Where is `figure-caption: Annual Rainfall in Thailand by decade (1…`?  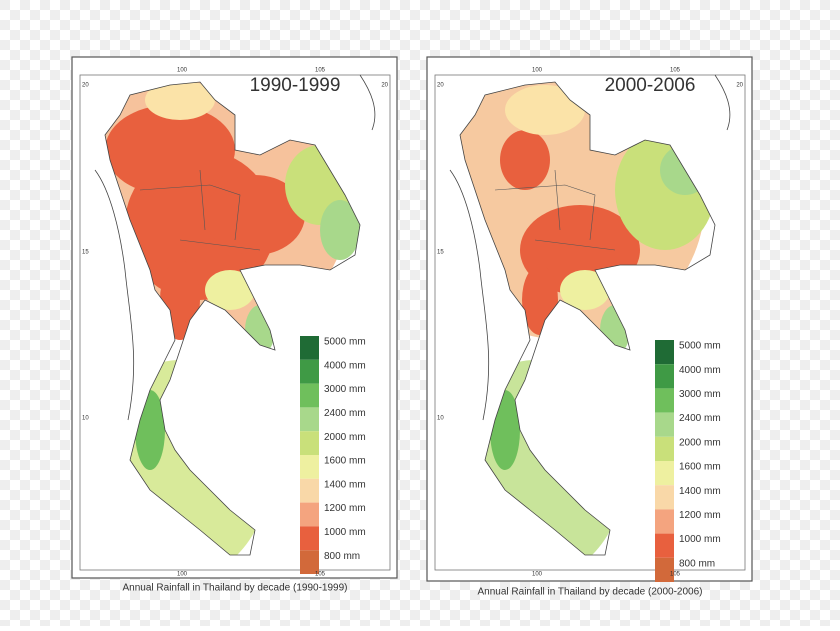 figure-caption: Annual Rainfall in Thailand by decade (1… is located at coordinates (235, 588).